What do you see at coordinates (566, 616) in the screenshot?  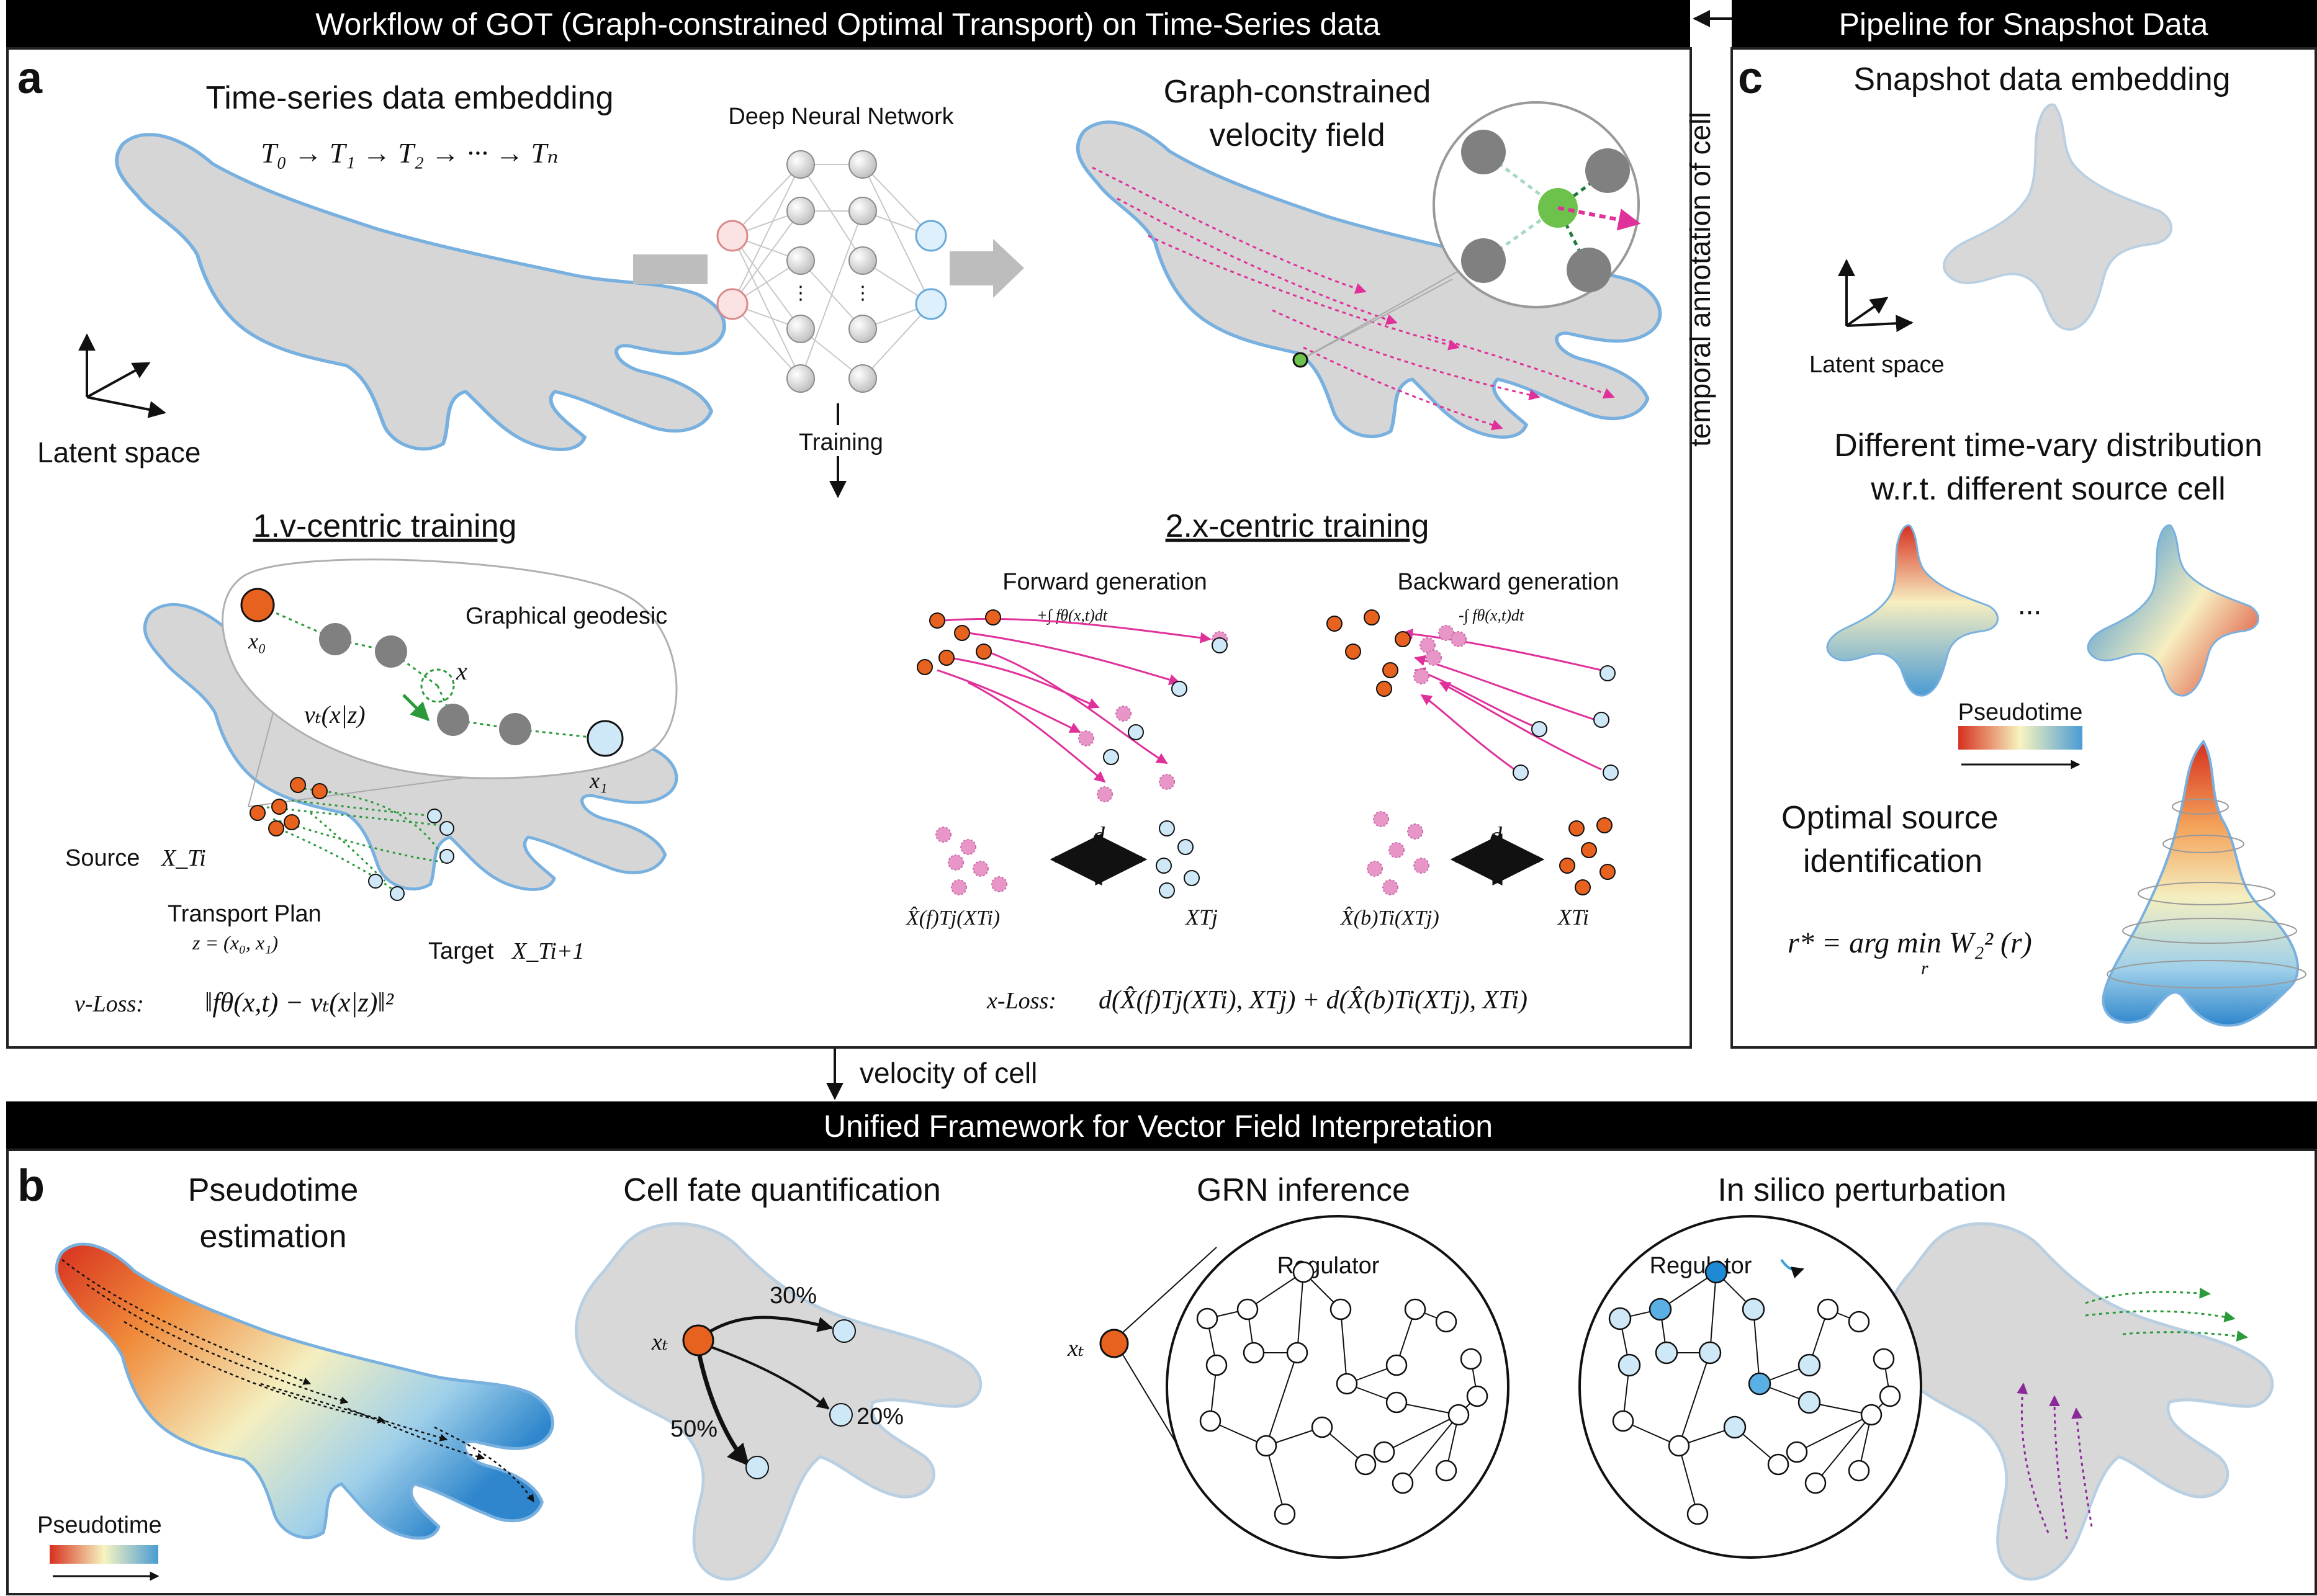 I see `graphical-geodesic-label: Graphical geodesic` at bounding box center [566, 616].